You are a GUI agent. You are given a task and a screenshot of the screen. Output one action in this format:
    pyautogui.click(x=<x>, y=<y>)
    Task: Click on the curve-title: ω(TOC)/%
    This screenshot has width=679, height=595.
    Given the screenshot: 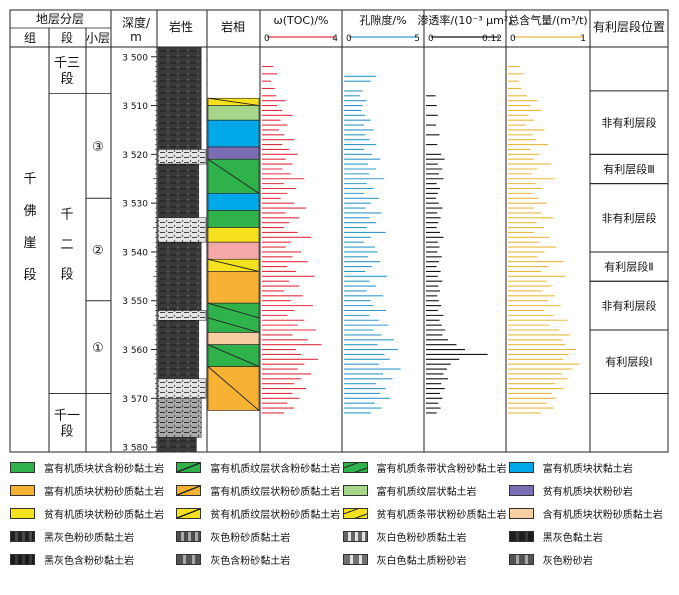 What is the action you would take?
    pyautogui.click(x=300, y=20)
    